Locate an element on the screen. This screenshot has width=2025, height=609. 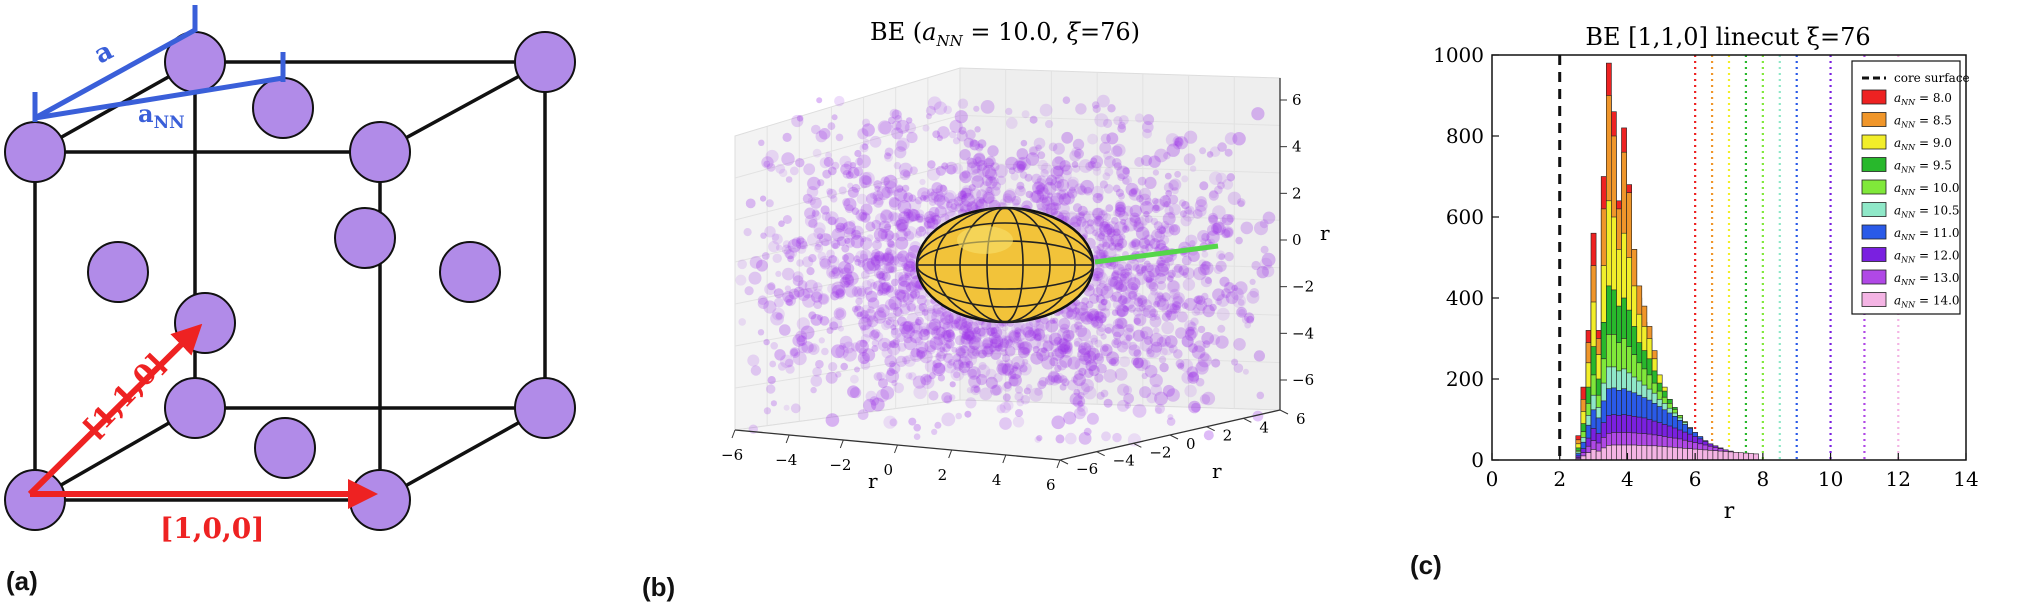
histogram-bar is located at coordinates (1598, 455).